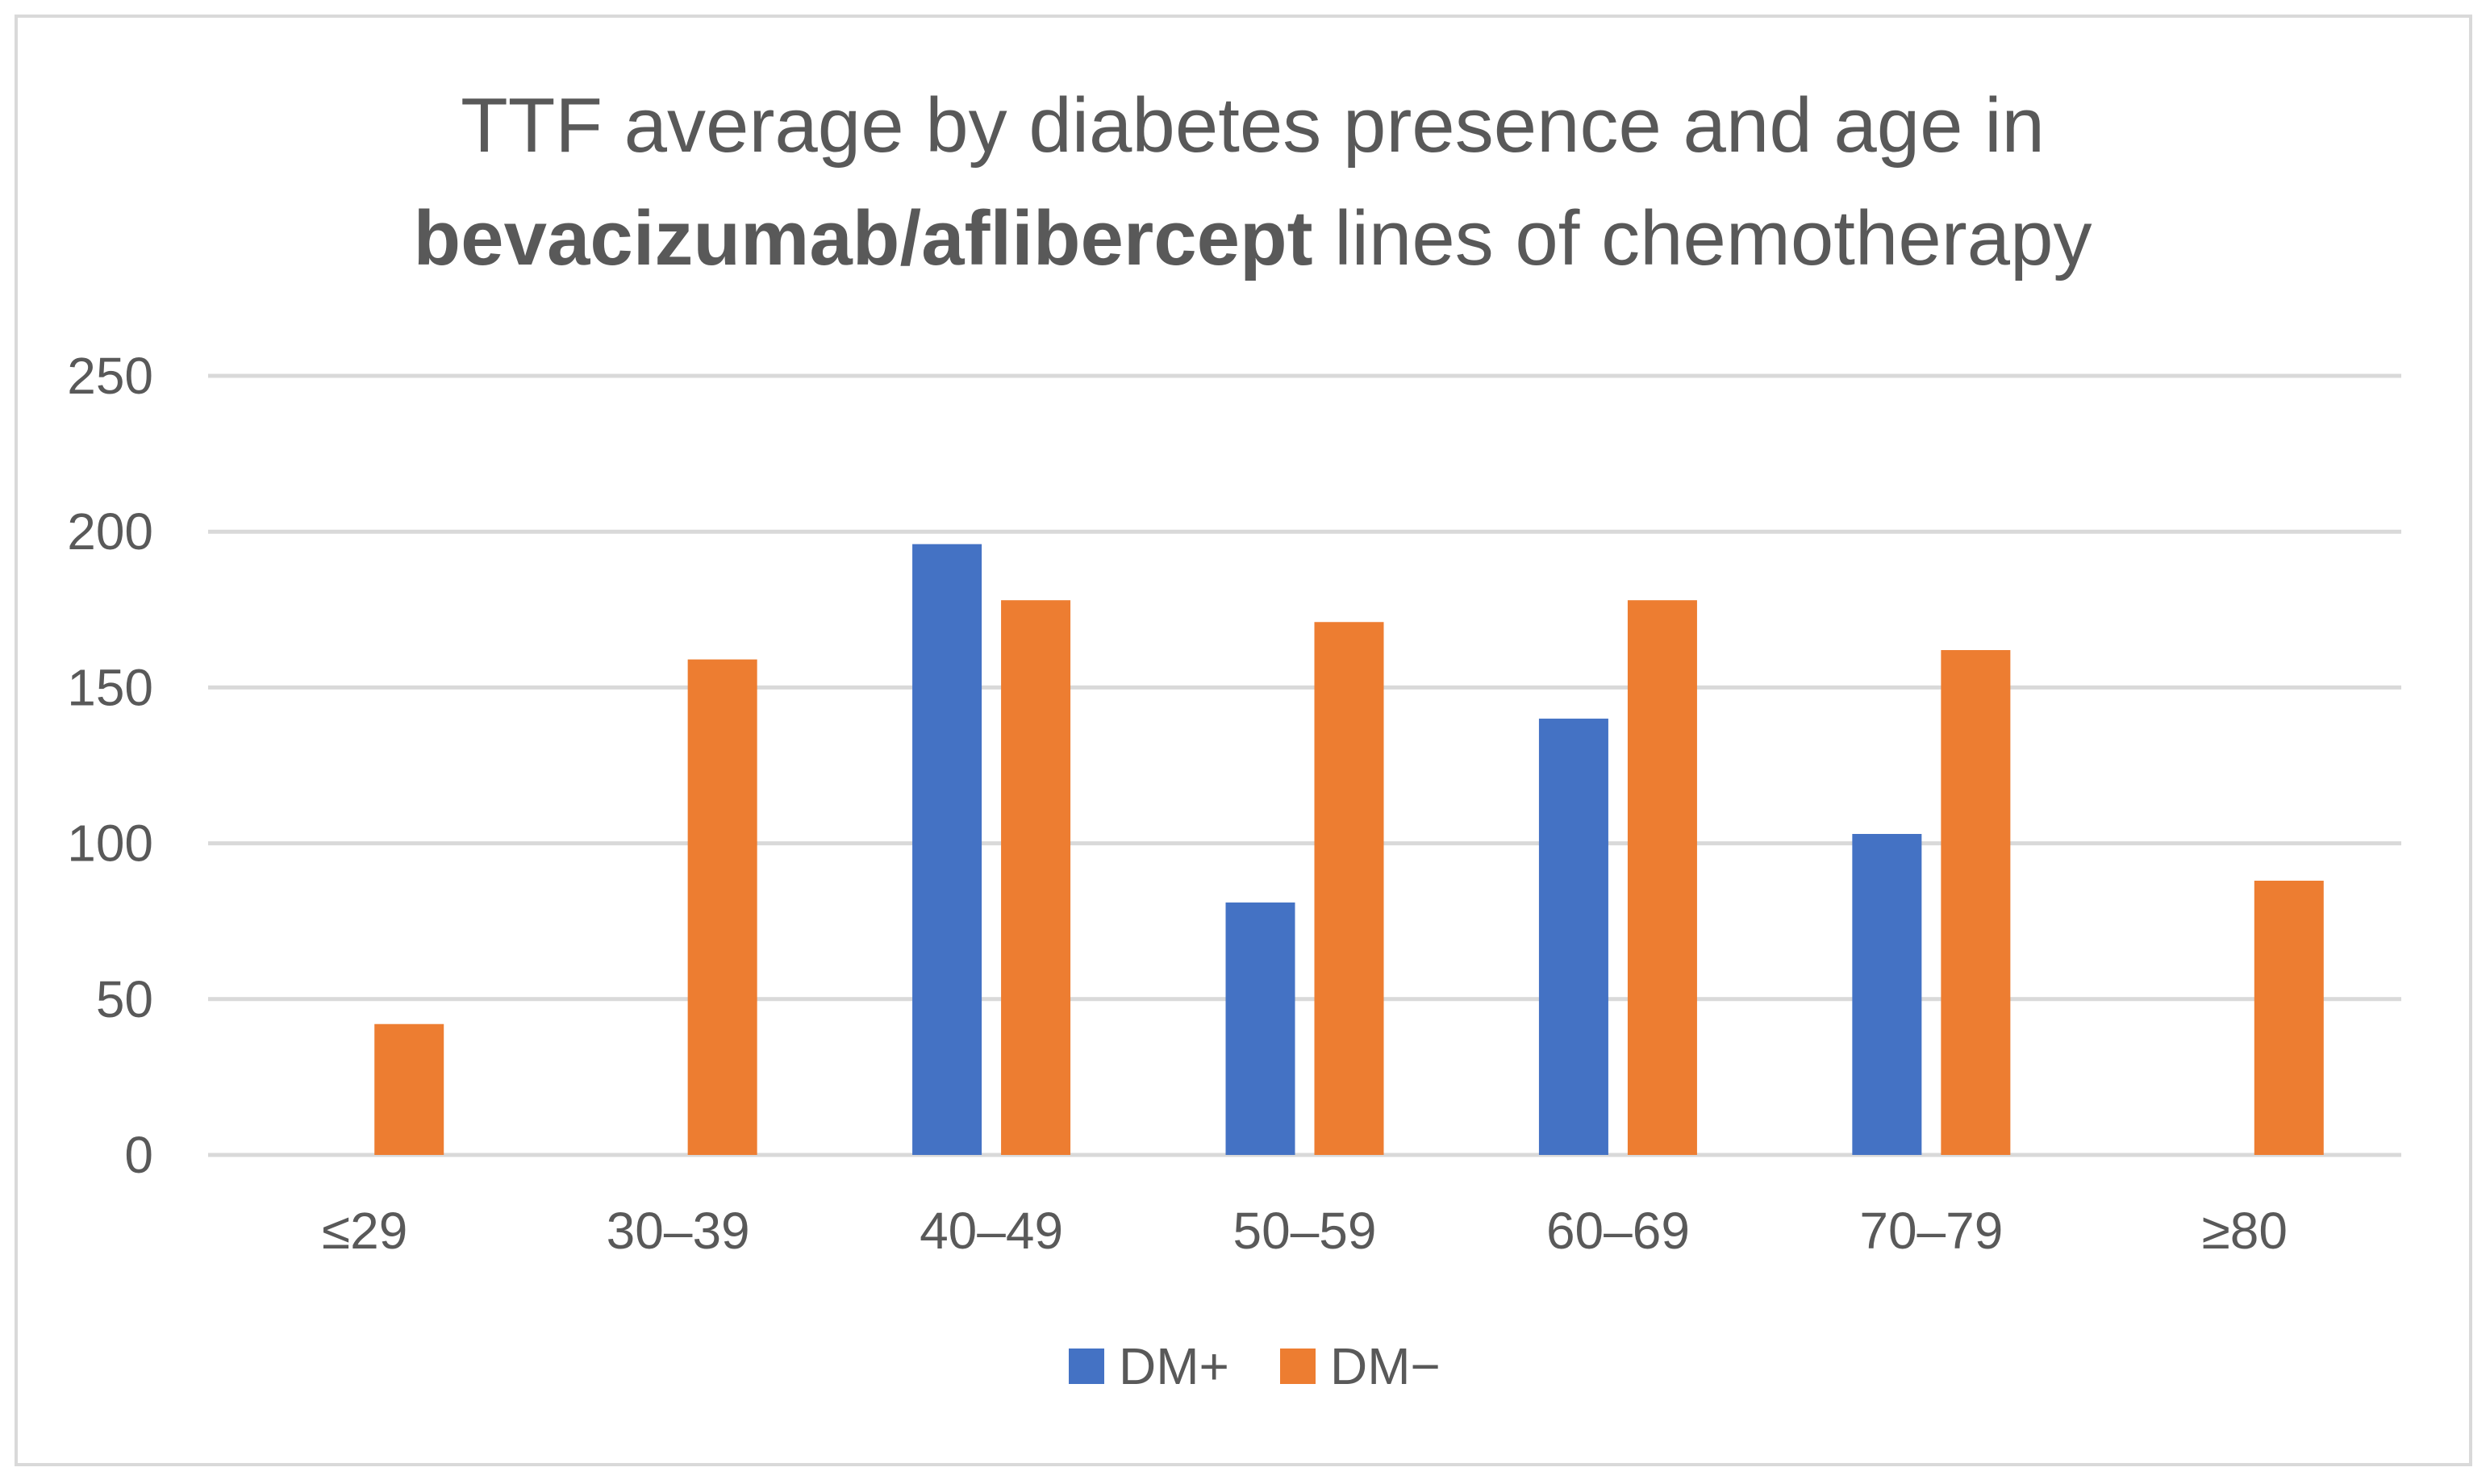  What do you see at coordinates (110, 687) in the screenshot?
I see `y-tick-label: 150` at bounding box center [110, 687].